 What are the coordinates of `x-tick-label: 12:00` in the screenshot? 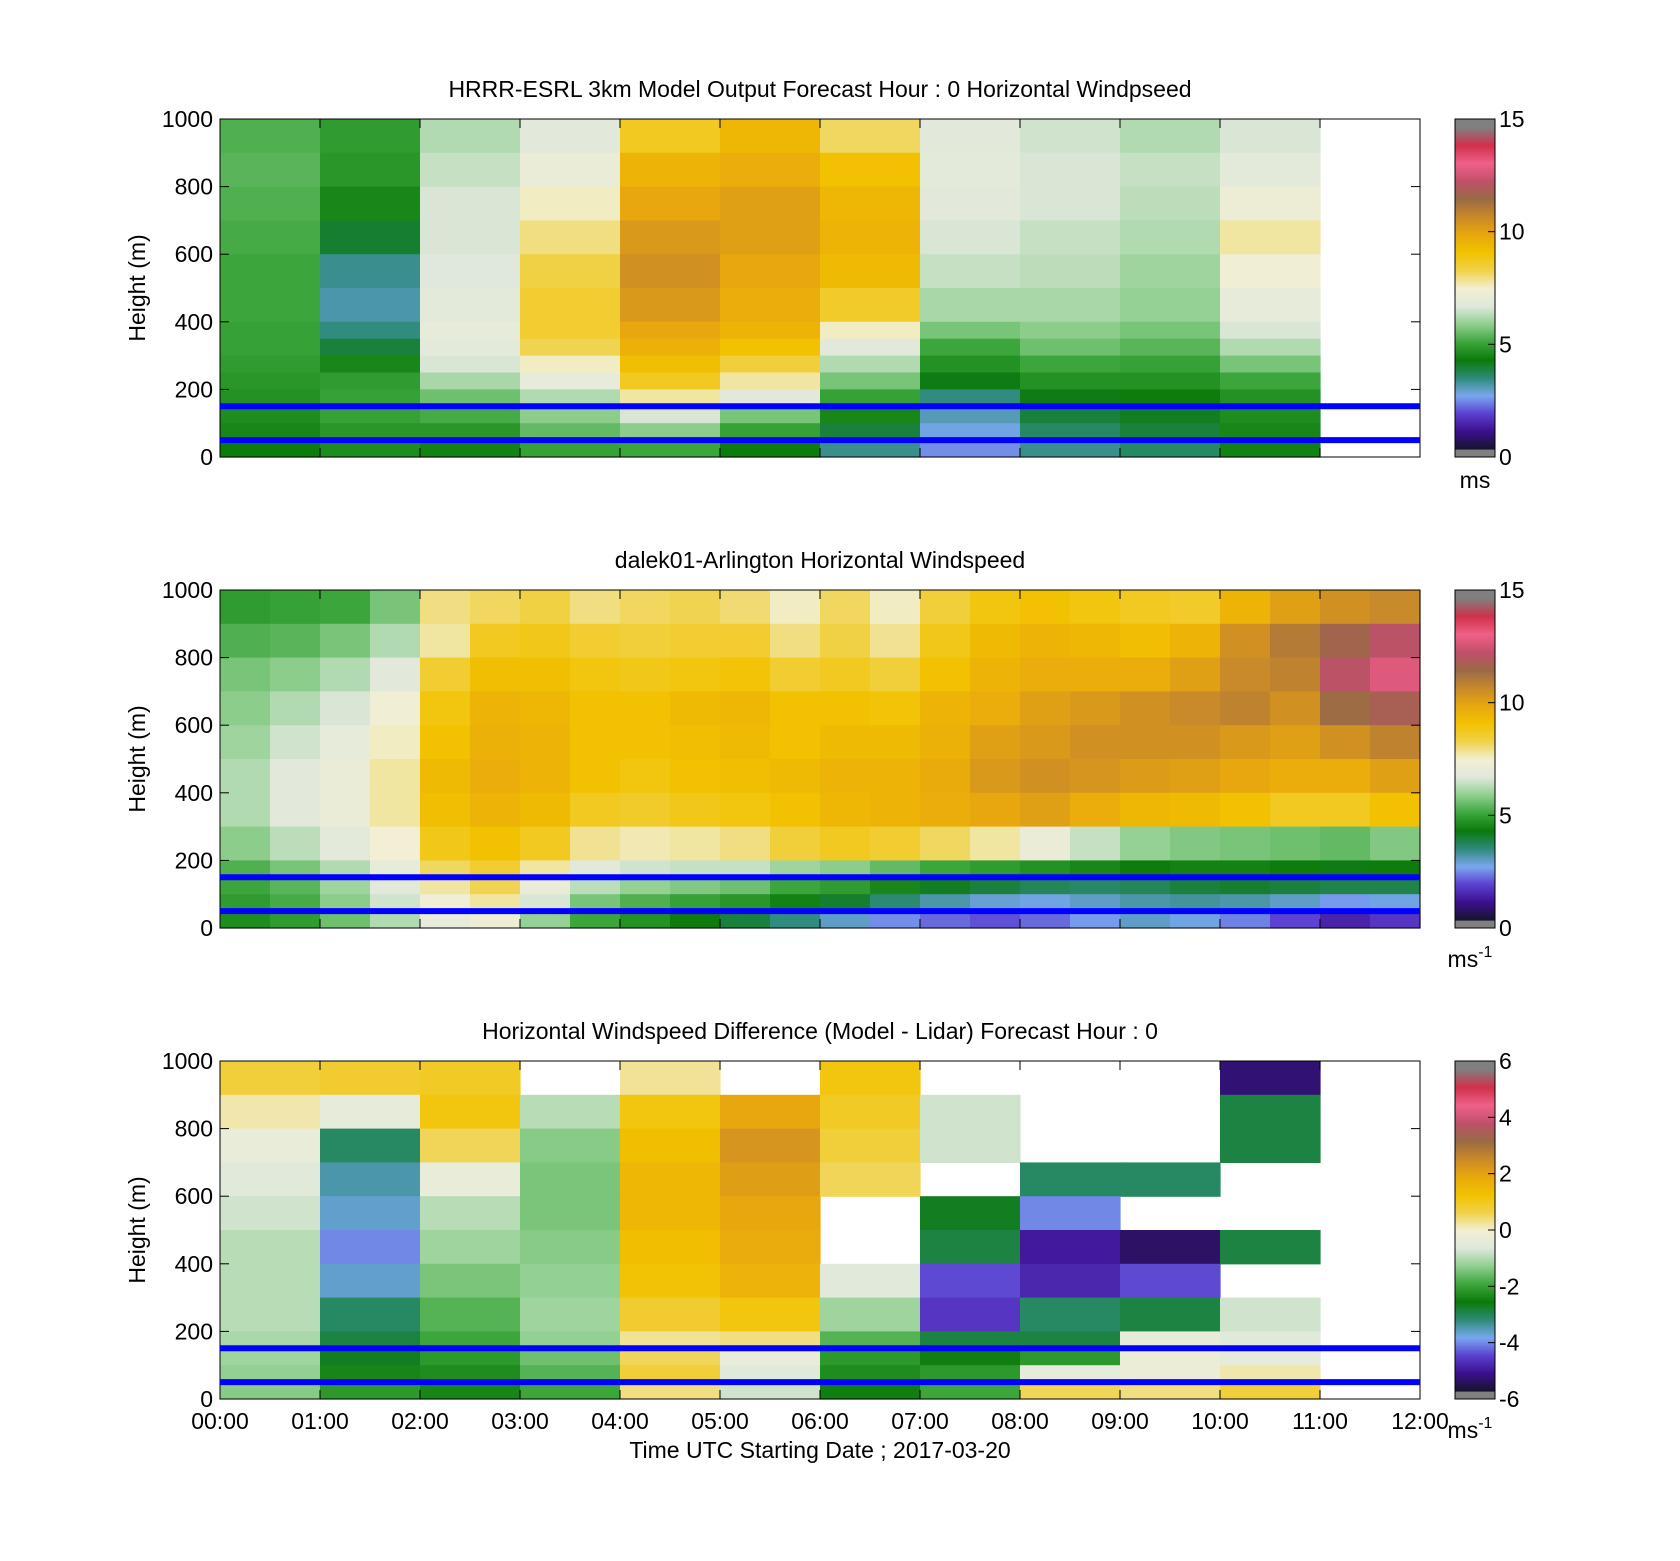 It's located at (1420, 1421).